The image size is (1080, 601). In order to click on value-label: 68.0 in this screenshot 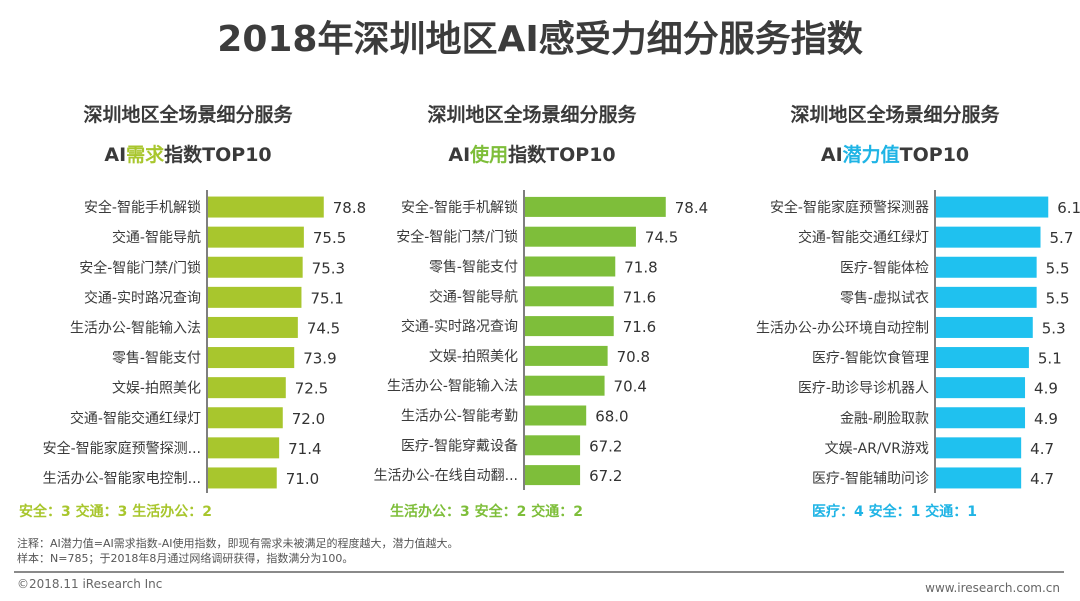, I will do `click(611, 417)`.